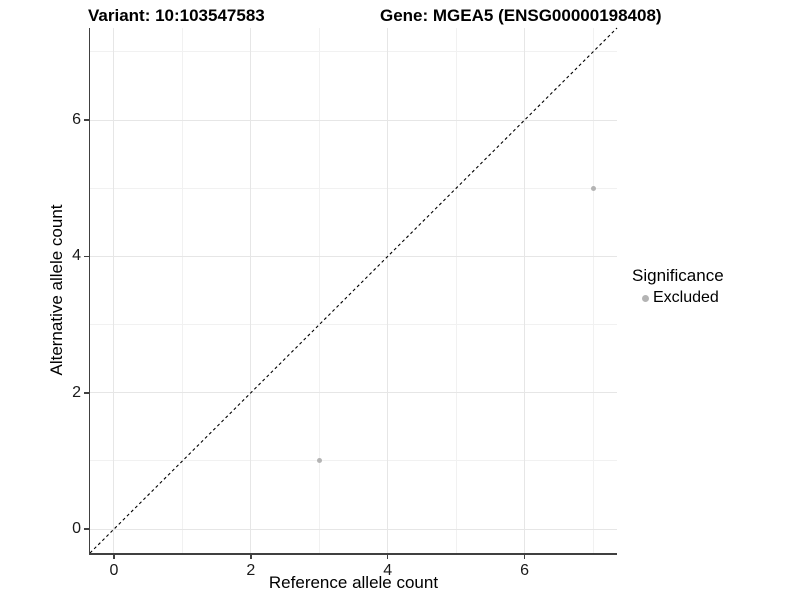  I want to click on legend-point-swatch, so click(645, 298).